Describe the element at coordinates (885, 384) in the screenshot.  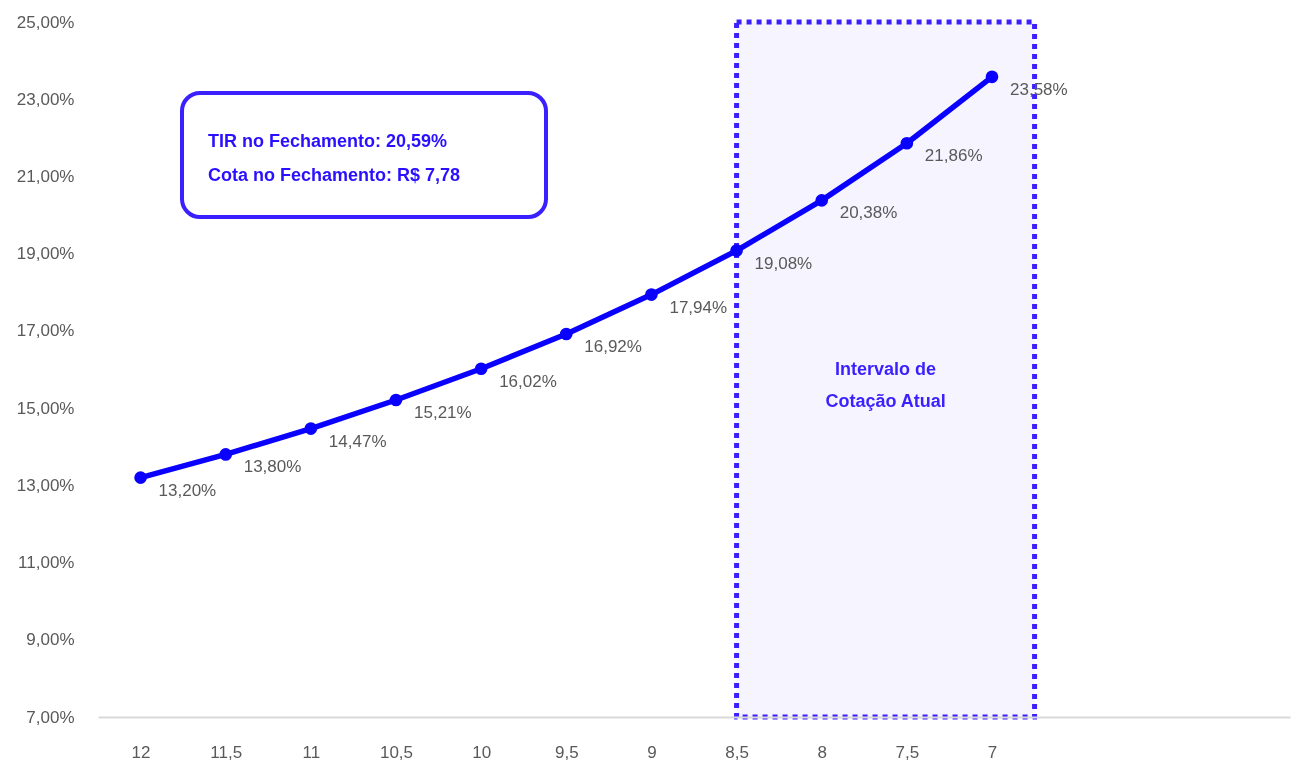
I see `band-label: Intervalo de Cotação Atual` at that location.